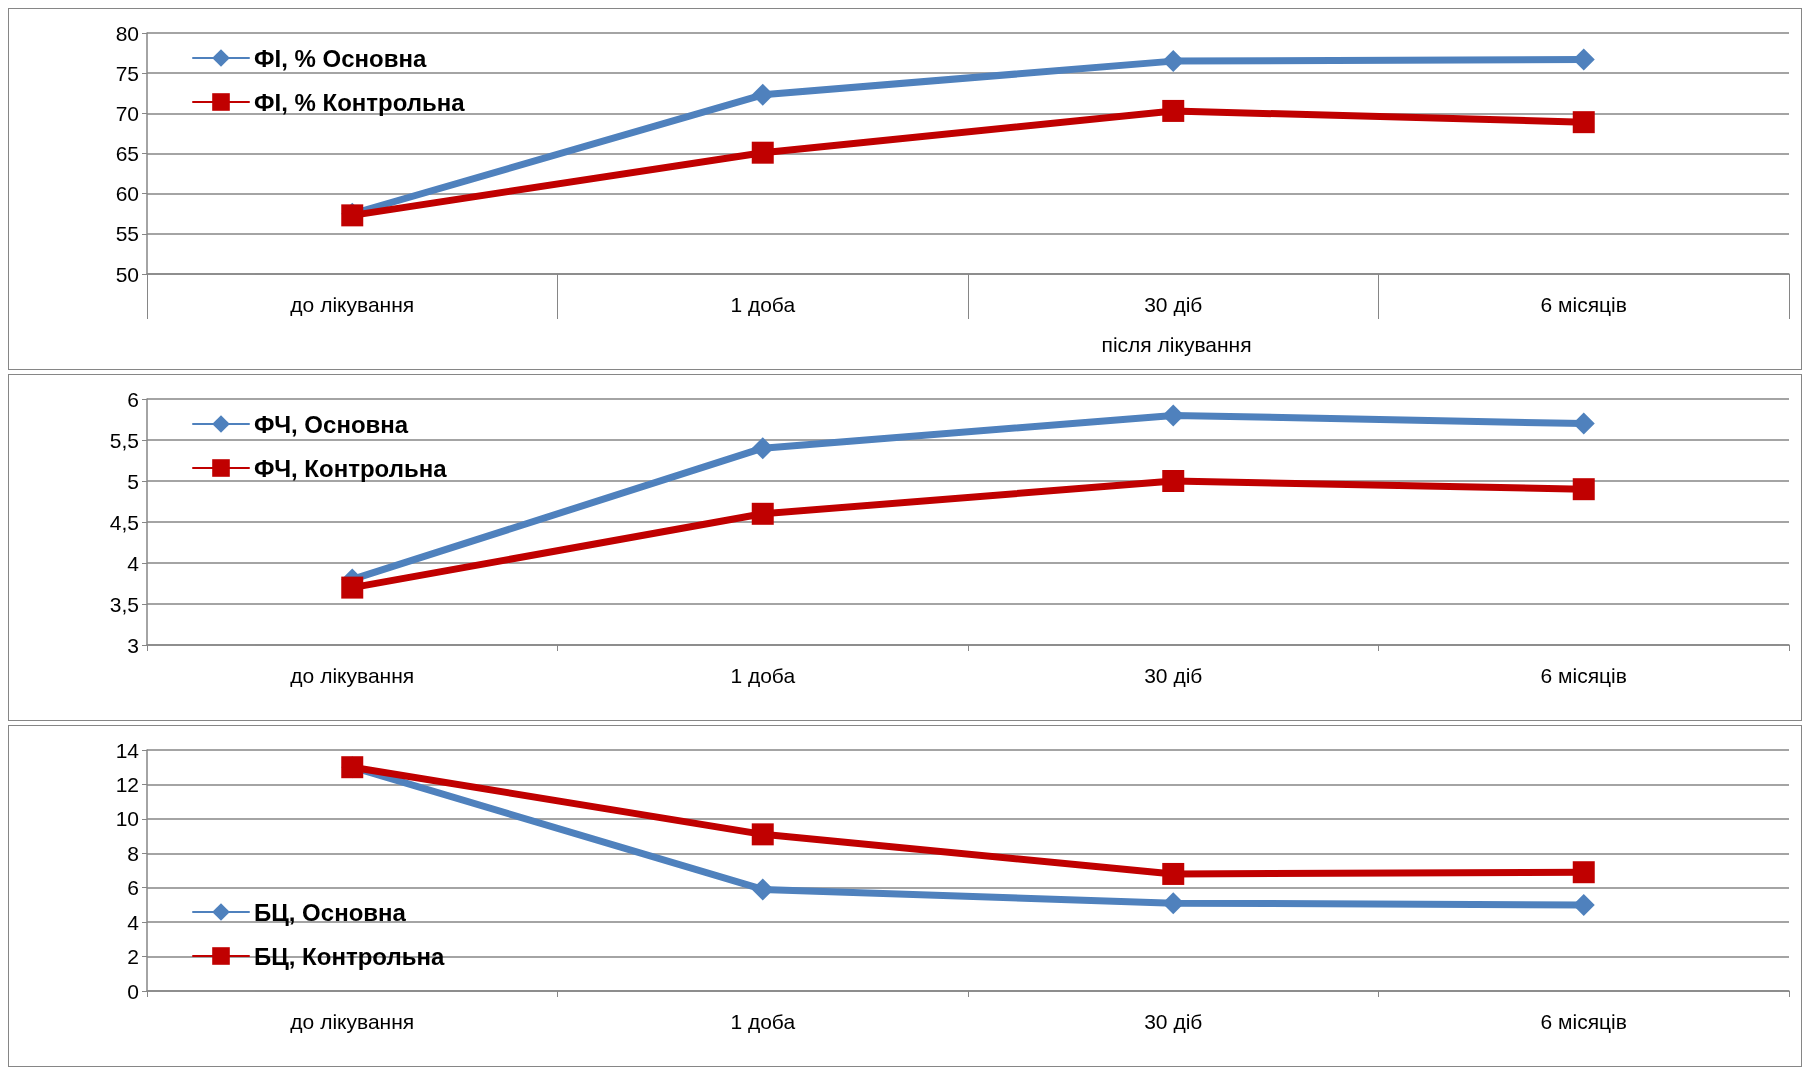 This screenshot has width=1810, height=1069. What do you see at coordinates (349, 956) in the screenshot?
I see `legend-label: БЦ, Контрольна` at bounding box center [349, 956].